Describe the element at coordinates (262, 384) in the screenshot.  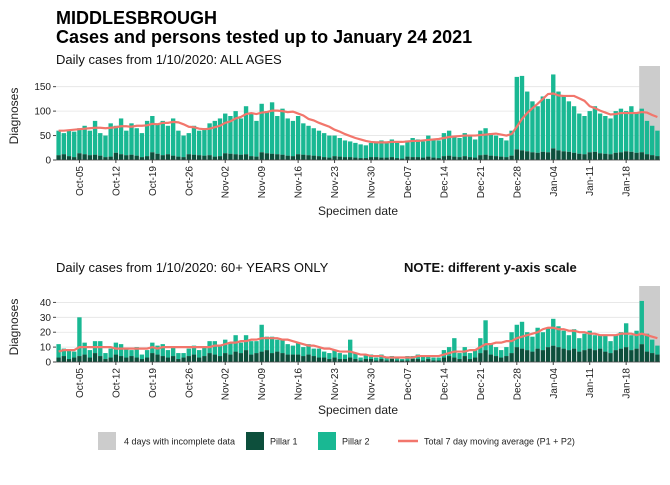
I see `x-tick-label: Nov-09` at that location.